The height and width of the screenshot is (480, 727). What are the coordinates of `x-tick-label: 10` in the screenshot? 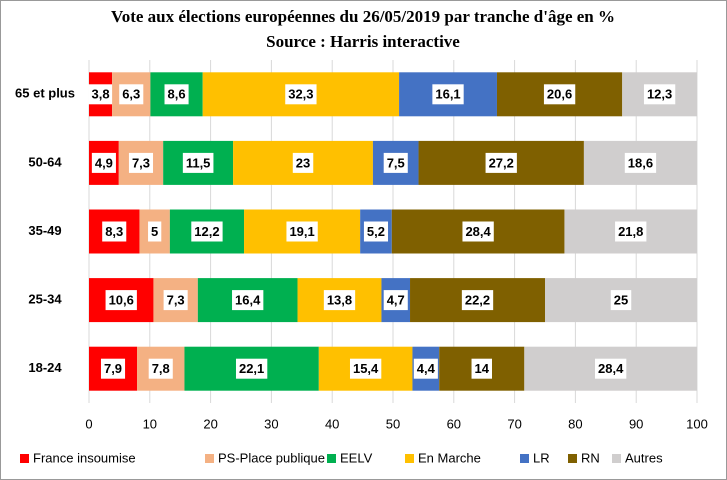 It's located at (150, 423).